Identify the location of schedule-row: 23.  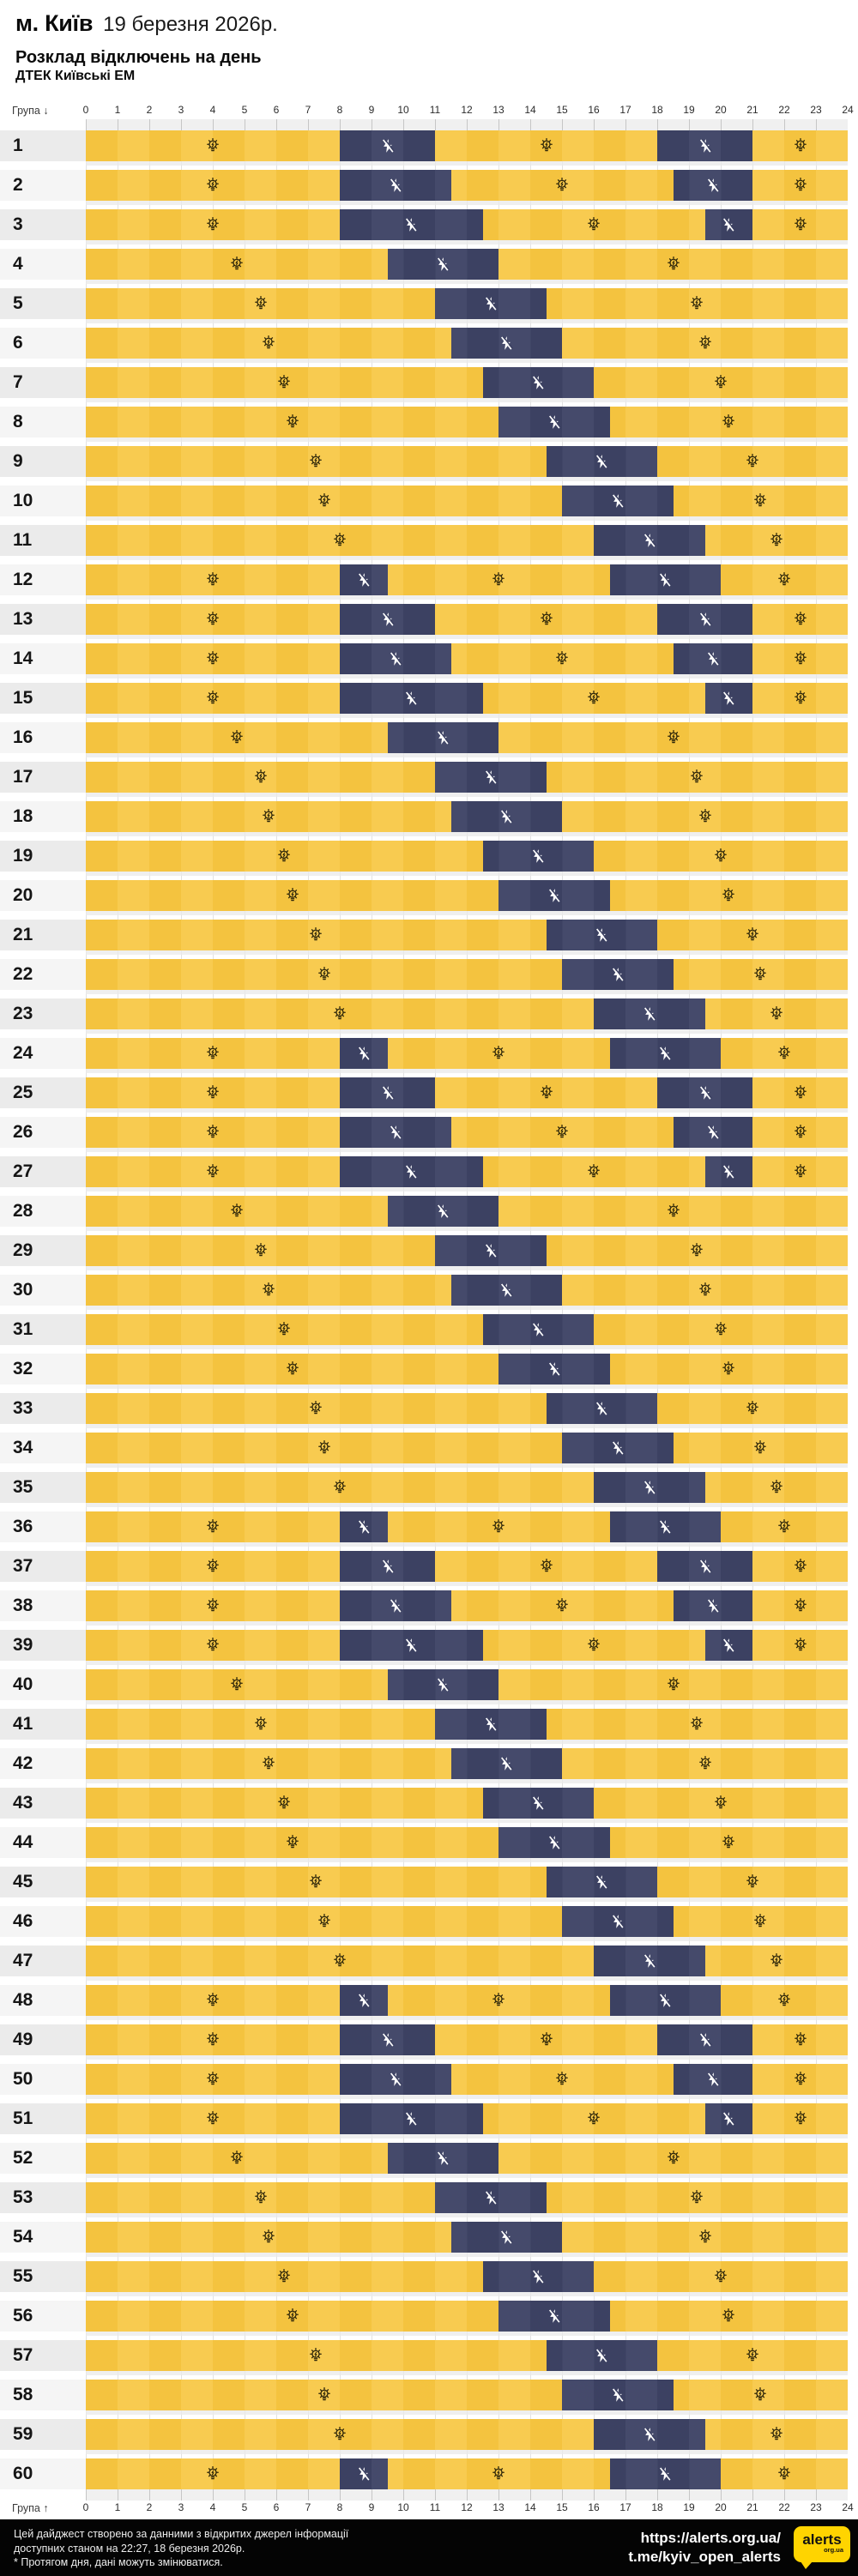
(429, 1016).